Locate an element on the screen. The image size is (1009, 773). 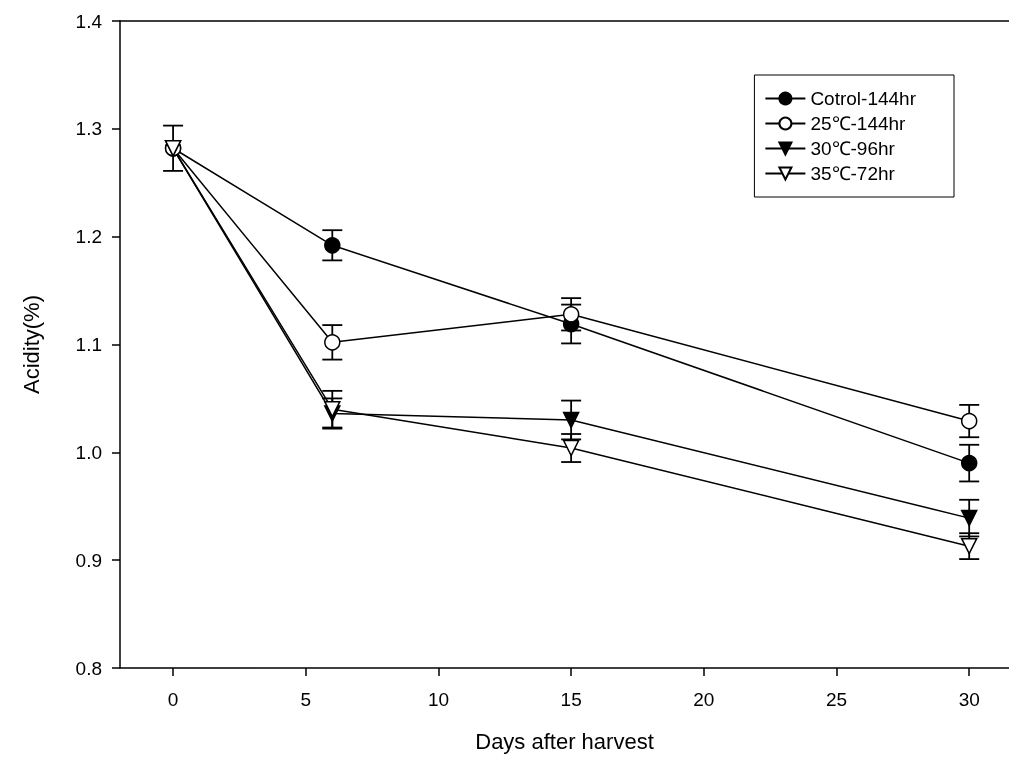
y-axis-title: Acidity(%) is located at coordinates (31, 344).